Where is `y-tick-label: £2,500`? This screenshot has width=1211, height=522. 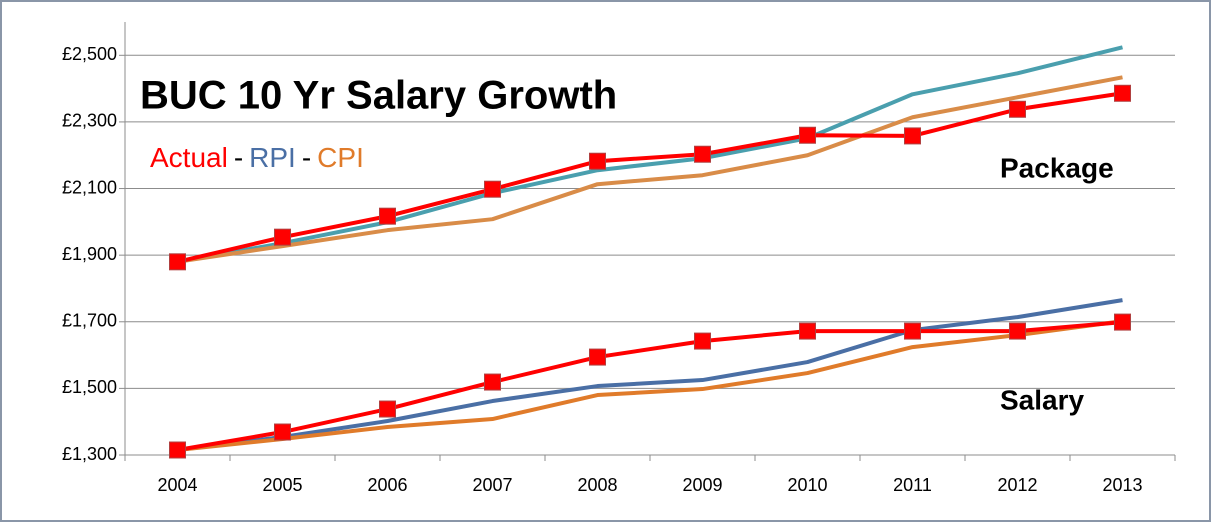
y-tick-label: £2,500 is located at coordinates (89, 54).